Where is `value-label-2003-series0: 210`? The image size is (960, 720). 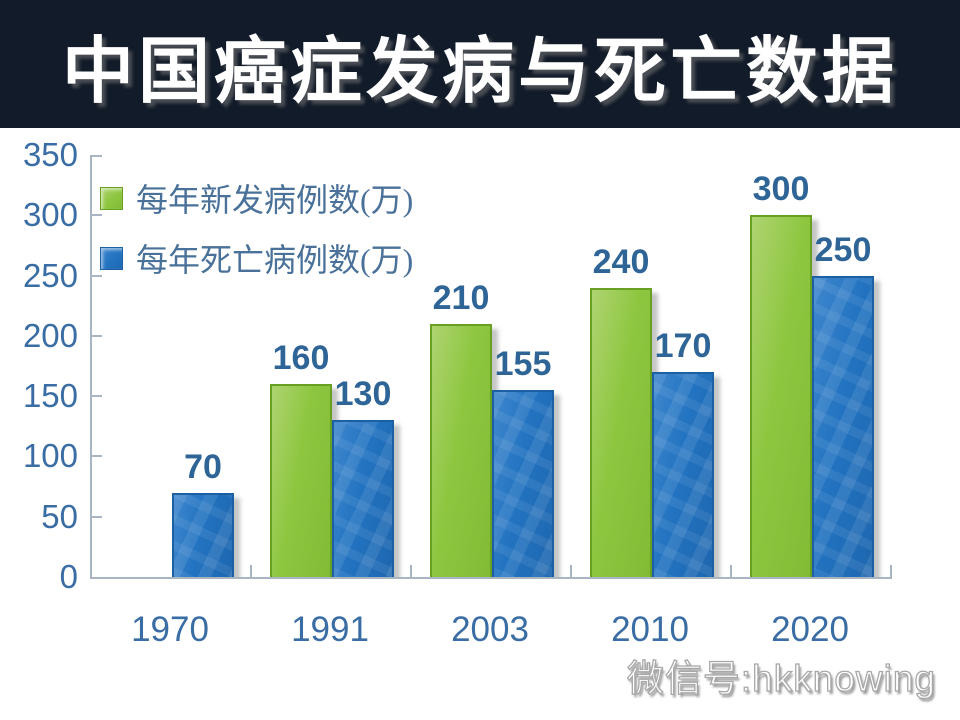
value-label-2003-series0: 210 is located at coordinates (461, 297).